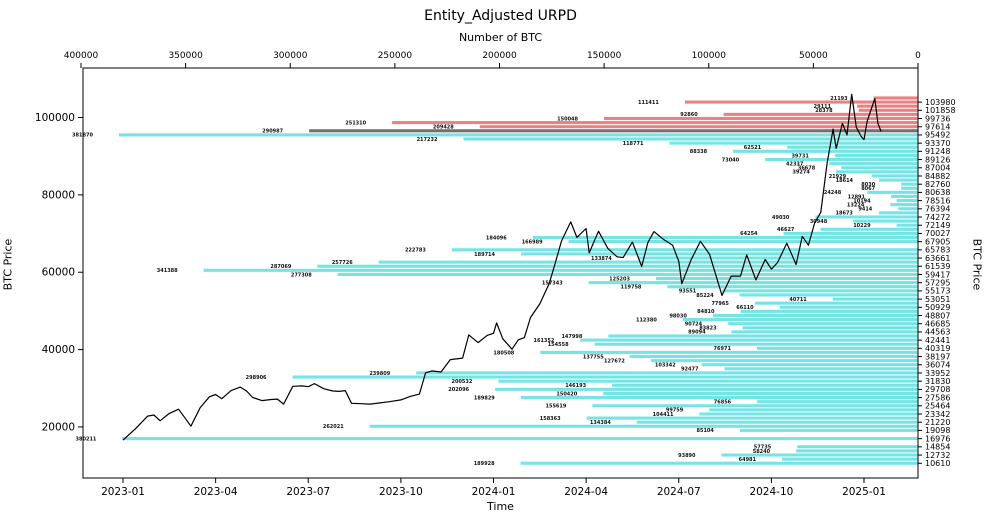 This screenshot has height=531, width=987. What do you see at coordinates (937, 168) in the screenshot?
I see `right-tick-label: 87004` at bounding box center [937, 168].